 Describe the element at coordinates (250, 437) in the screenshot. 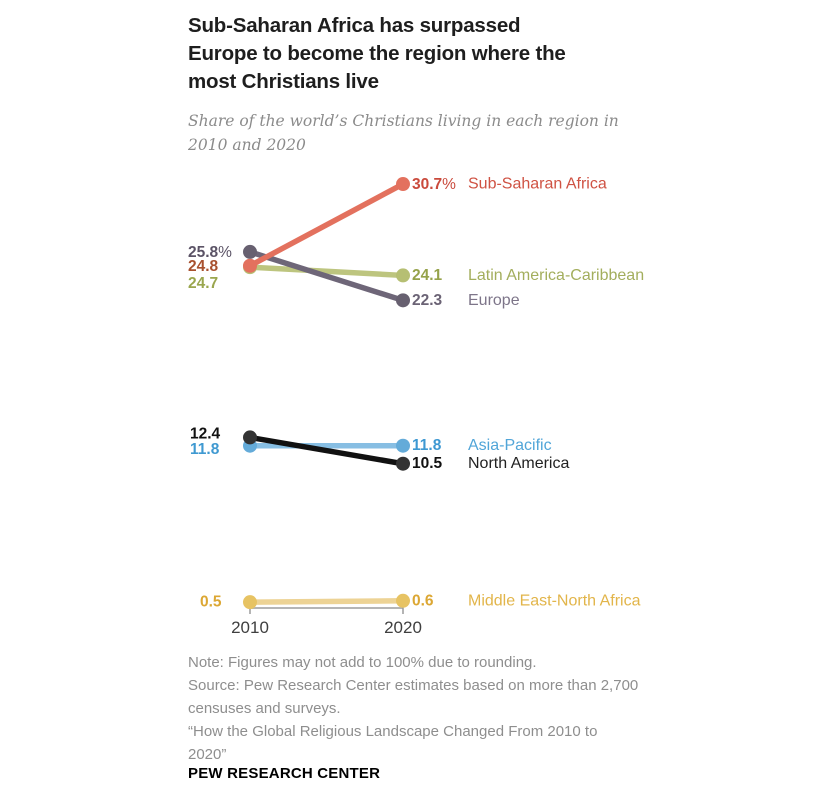

I see `north-america-dot-2010` at that location.